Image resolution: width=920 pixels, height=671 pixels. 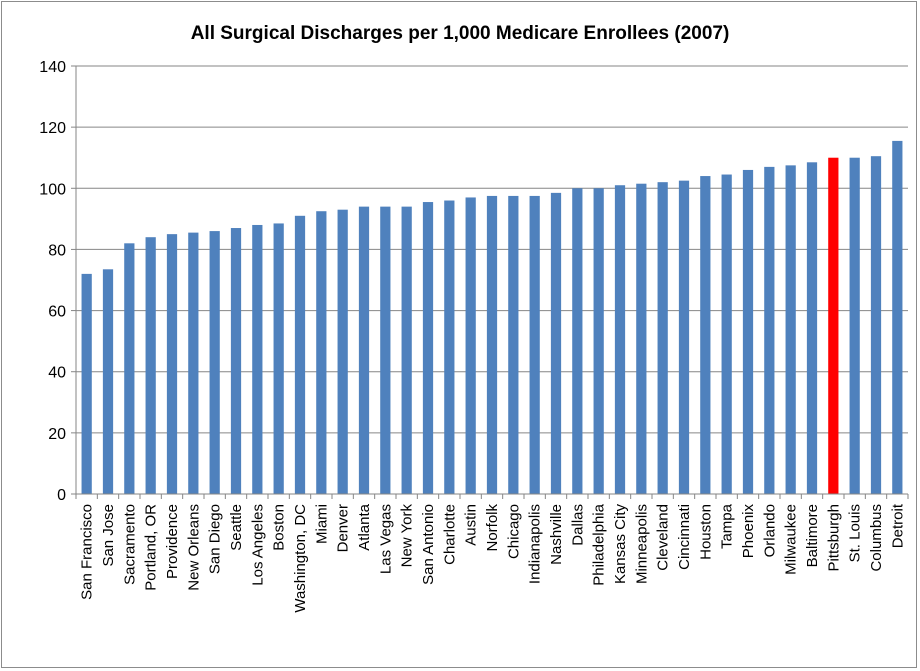 I want to click on y-axis-tick-labels: 0 20 40 60 80 100 120 140, so click(x=52, y=281).